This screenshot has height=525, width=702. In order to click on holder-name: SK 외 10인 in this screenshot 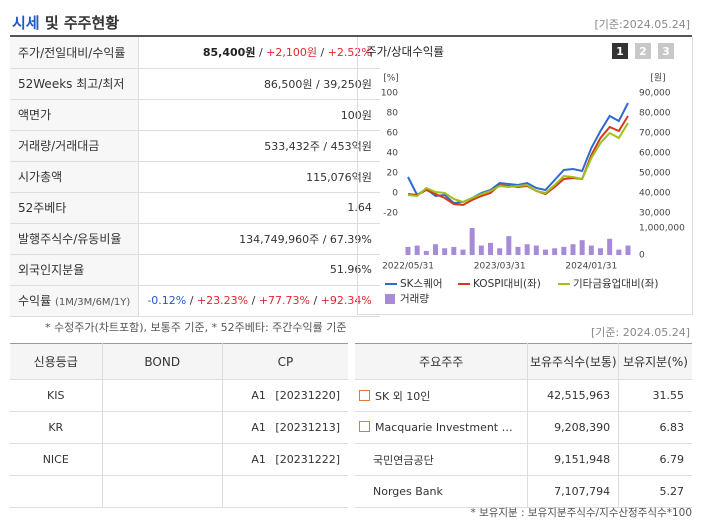, I will do `click(403, 396)`.